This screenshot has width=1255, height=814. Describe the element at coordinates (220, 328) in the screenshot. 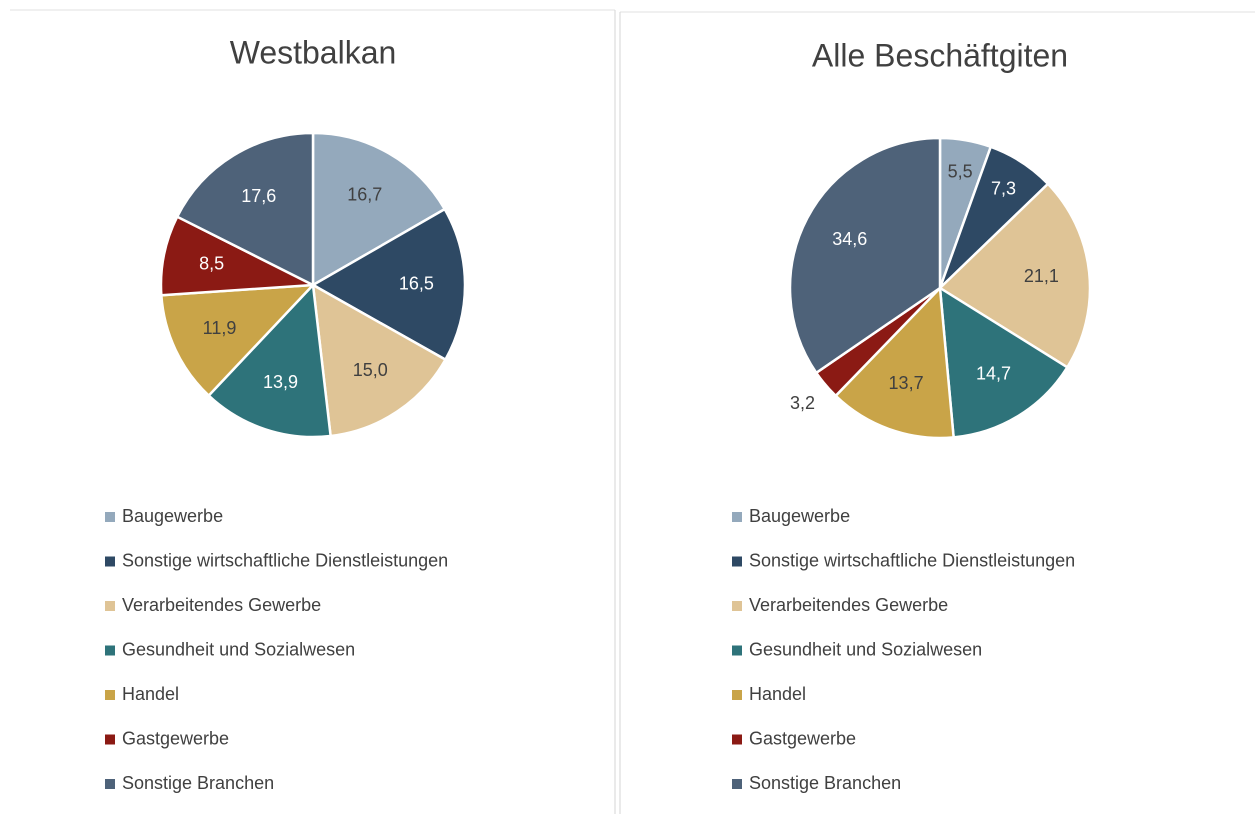

I see `data-label: 11,9` at that location.